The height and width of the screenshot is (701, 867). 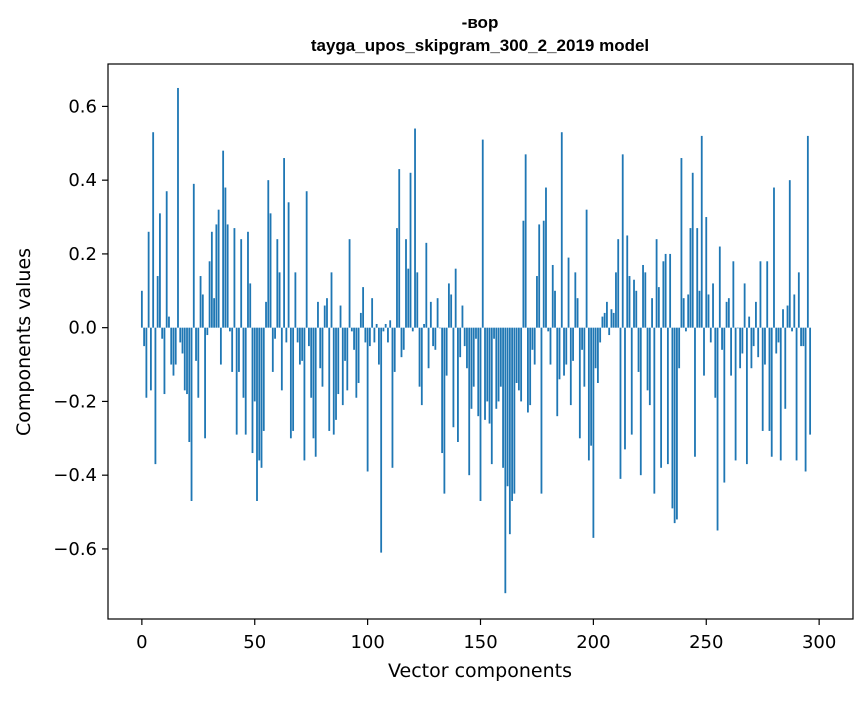 I want to click on y-axis-label: Components values, so click(x=24, y=342).